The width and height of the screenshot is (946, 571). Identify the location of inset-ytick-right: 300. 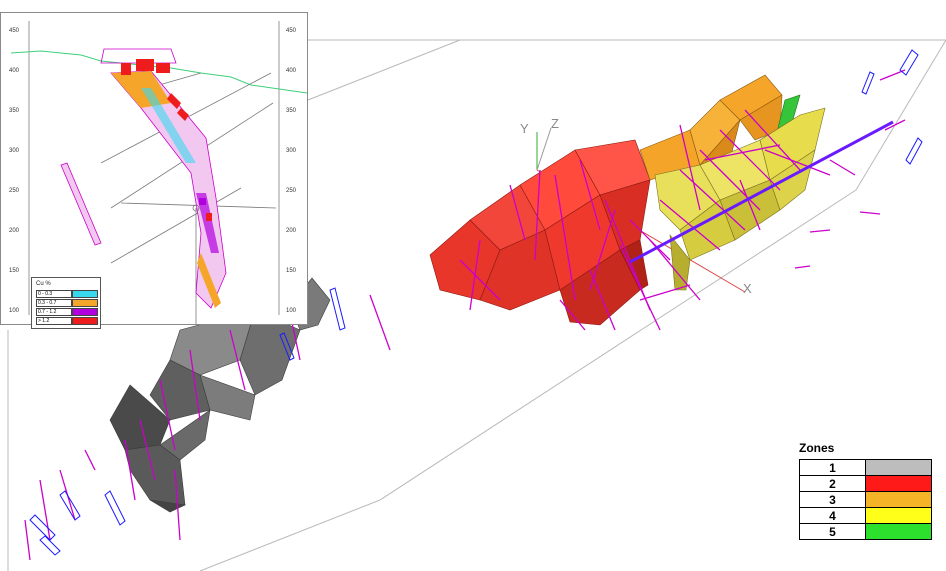
(291, 151).